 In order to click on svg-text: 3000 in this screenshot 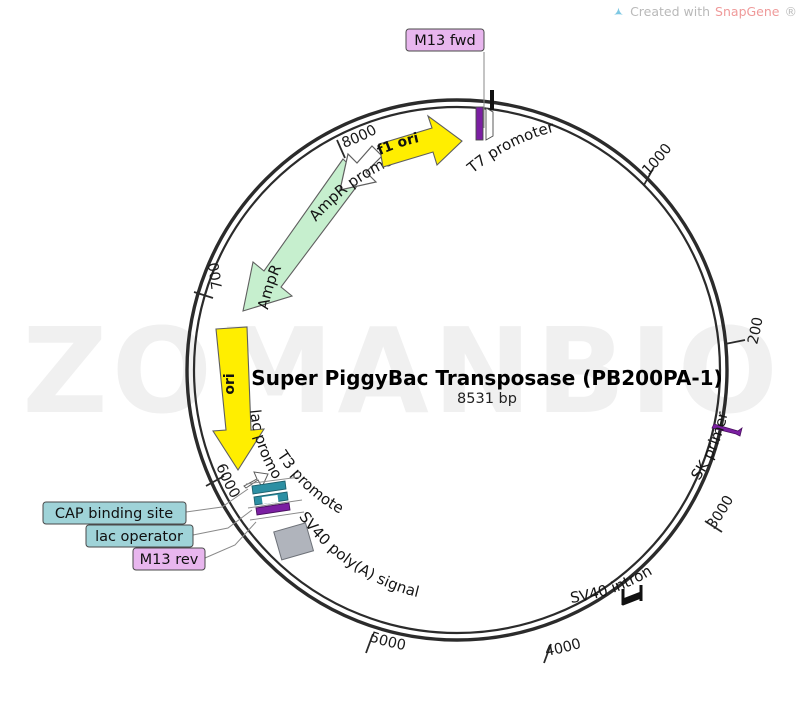, I will do `click(720, 512)`.